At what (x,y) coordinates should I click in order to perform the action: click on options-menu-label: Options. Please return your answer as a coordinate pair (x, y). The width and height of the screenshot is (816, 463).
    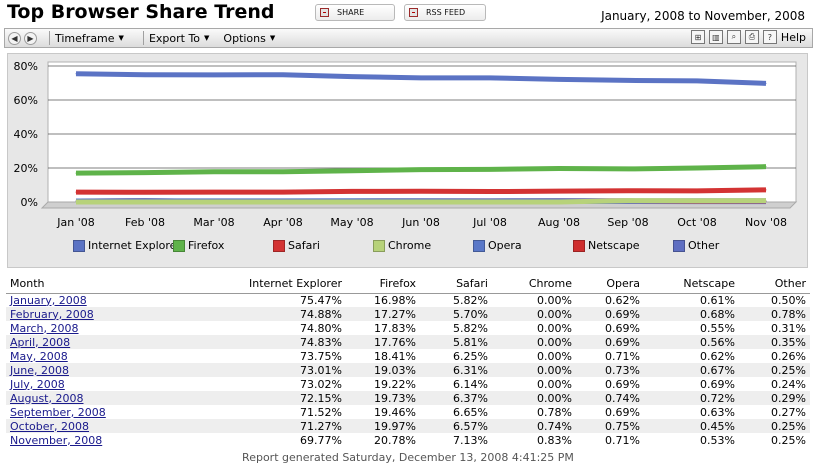
    Looking at the image, I should click on (244, 38).